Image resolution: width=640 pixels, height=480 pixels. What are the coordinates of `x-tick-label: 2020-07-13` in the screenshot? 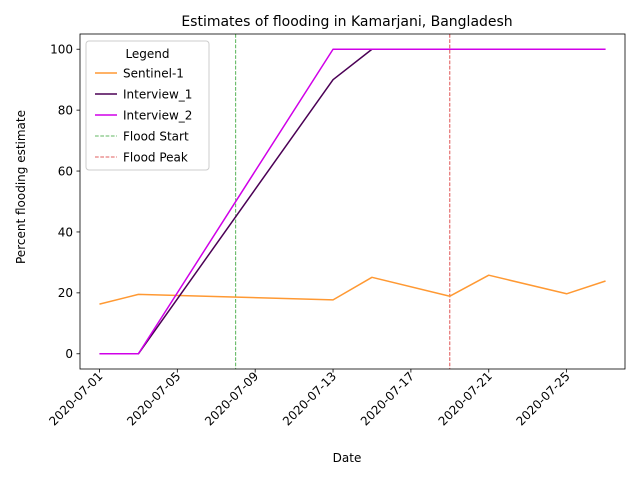 It's located at (309, 398).